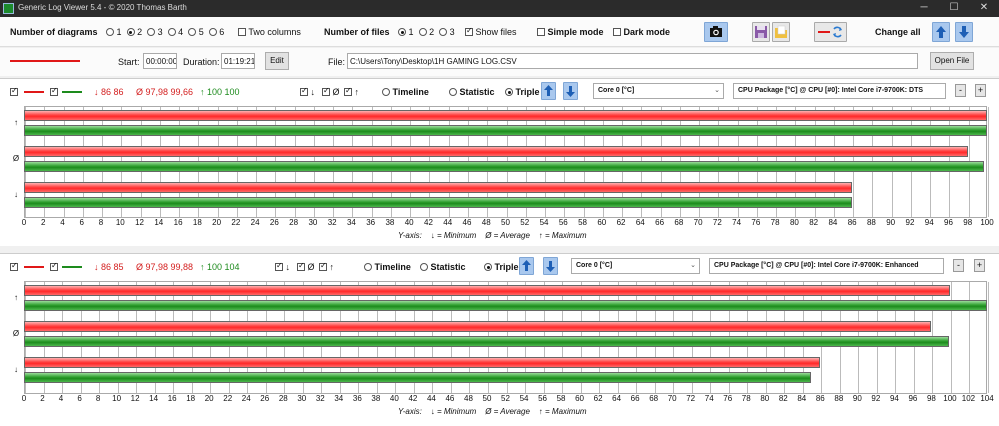  What do you see at coordinates (491, 31) in the screenshot?
I see `show-files-checkbox: Show files` at bounding box center [491, 31].